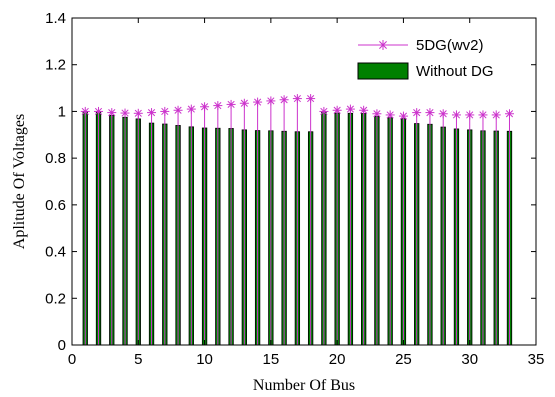 The image size is (555, 397). I want to click on x-tick-label: 20, so click(337, 359).